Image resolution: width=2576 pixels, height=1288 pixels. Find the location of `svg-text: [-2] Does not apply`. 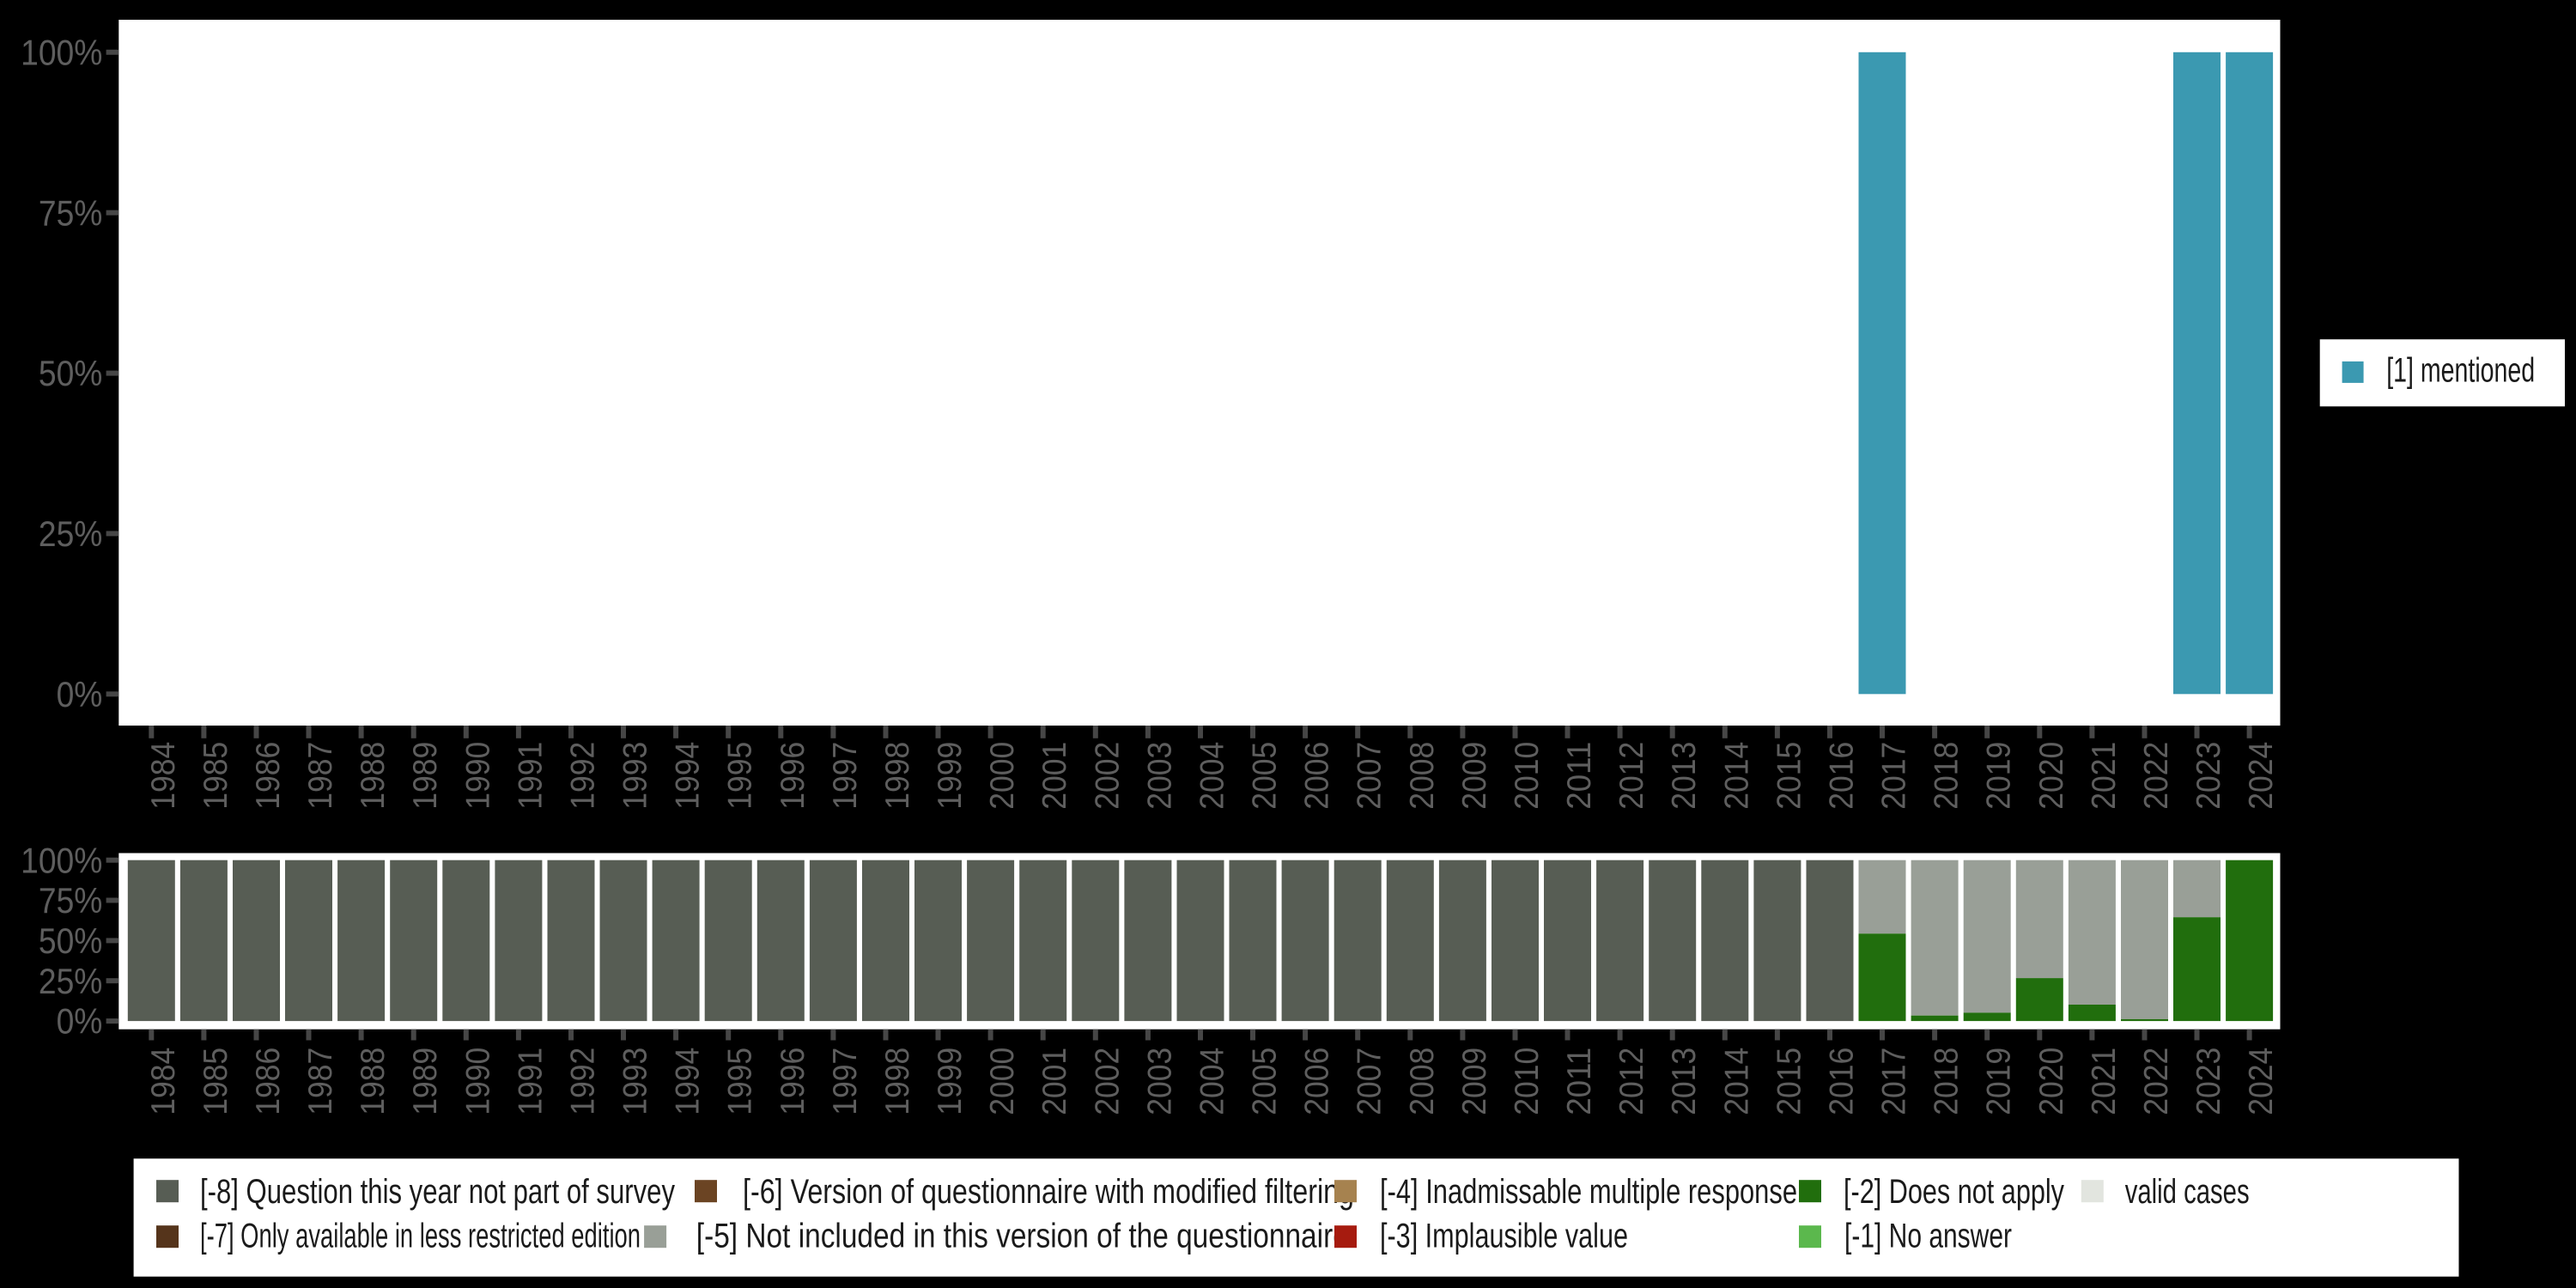

svg-text: [-2] Does not apply is located at coordinates (1954, 1192).